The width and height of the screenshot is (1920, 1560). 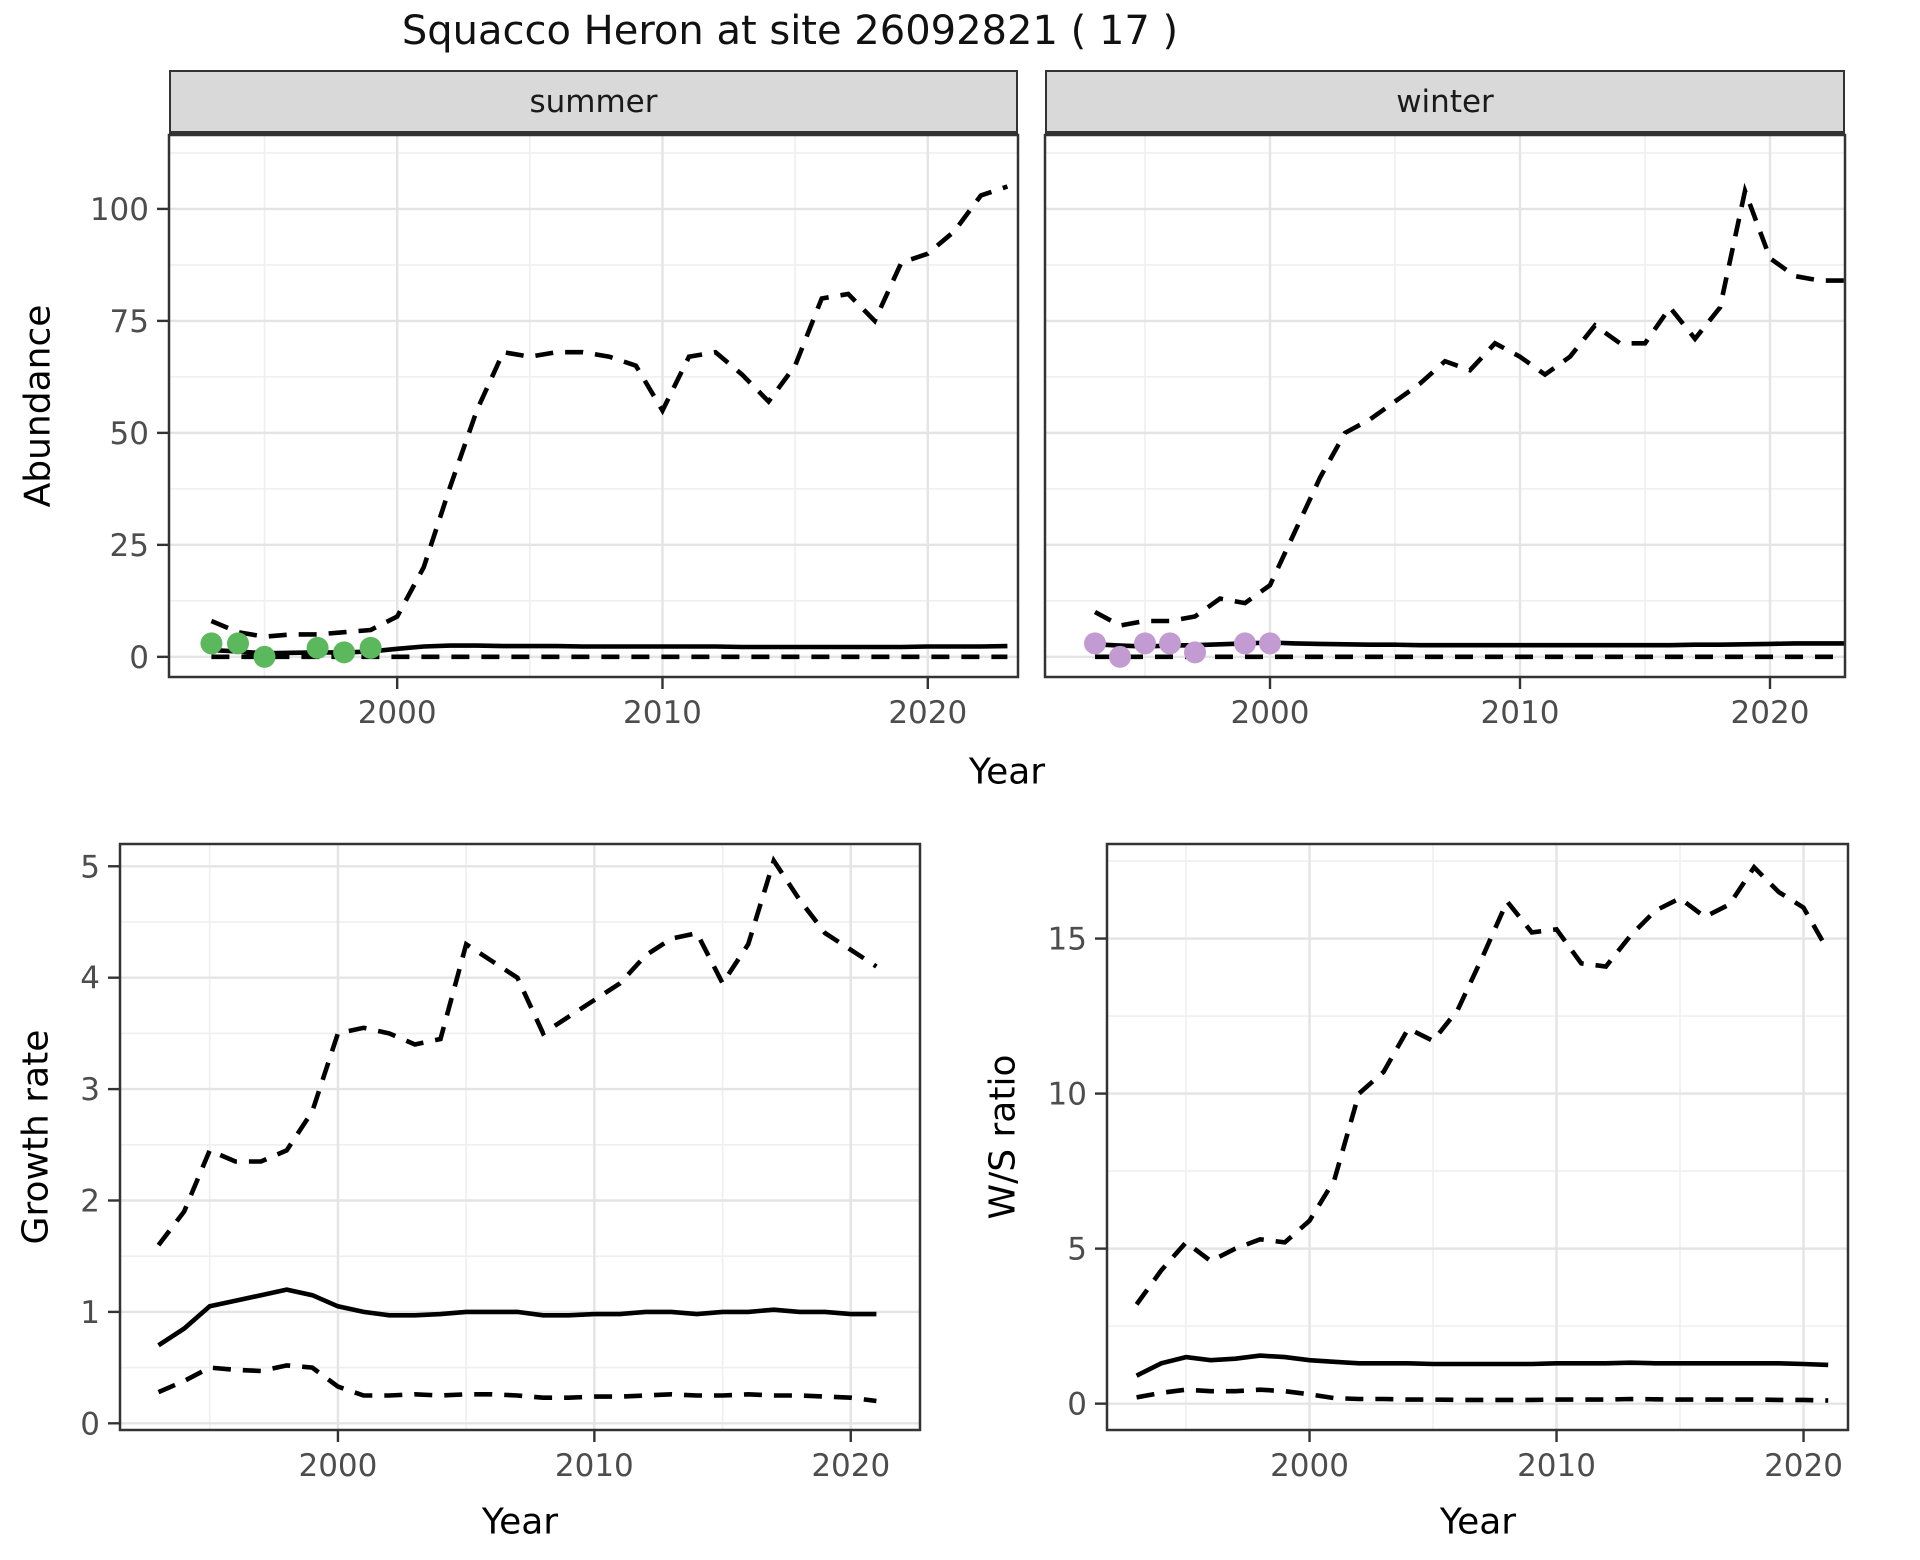 What do you see at coordinates (36, 1137) in the screenshot?
I see `growth-rate-axis-title: Growth rate` at bounding box center [36, 1137].